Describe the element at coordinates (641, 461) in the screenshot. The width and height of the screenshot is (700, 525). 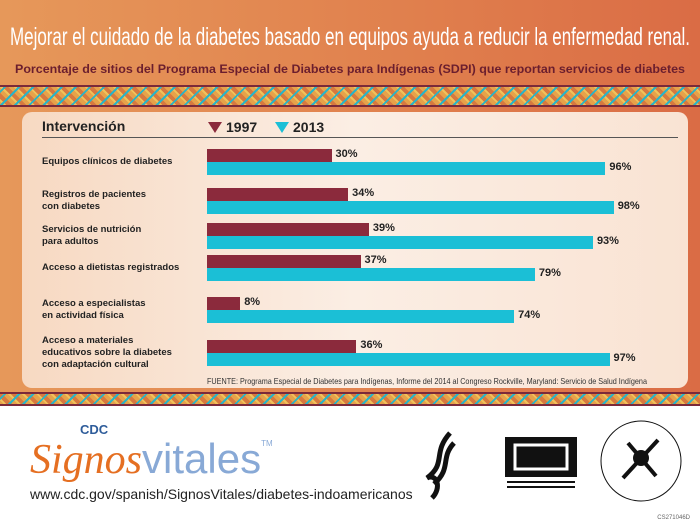
I see `ihs-seal-logo` at that location.